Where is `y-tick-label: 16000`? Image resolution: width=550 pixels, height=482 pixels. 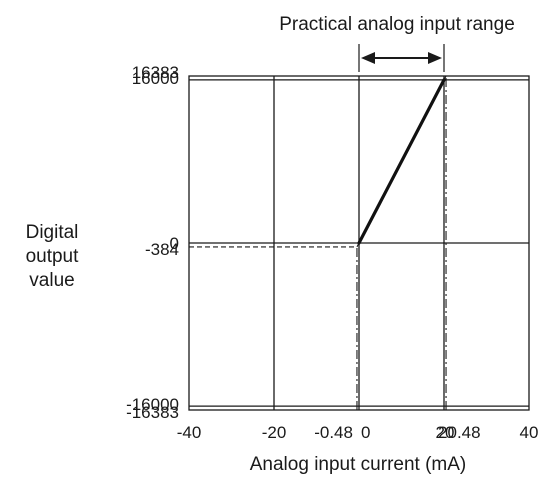 y-tick-label: 16000 is located at coordinates (155, 78).